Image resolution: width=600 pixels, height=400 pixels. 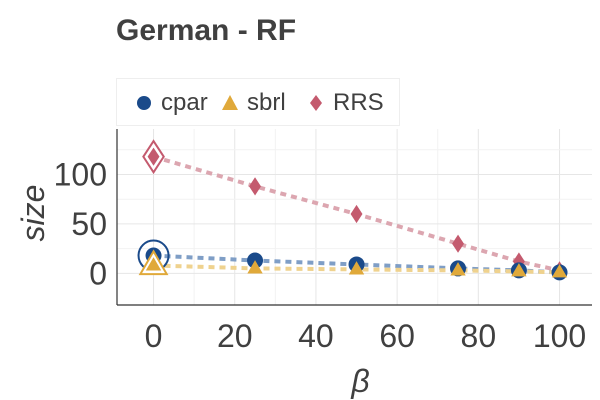 What do you see at coordinates (80, 174) in the screenshot?
I see `y-tick-label: 100` at bounding box center [80, 174].